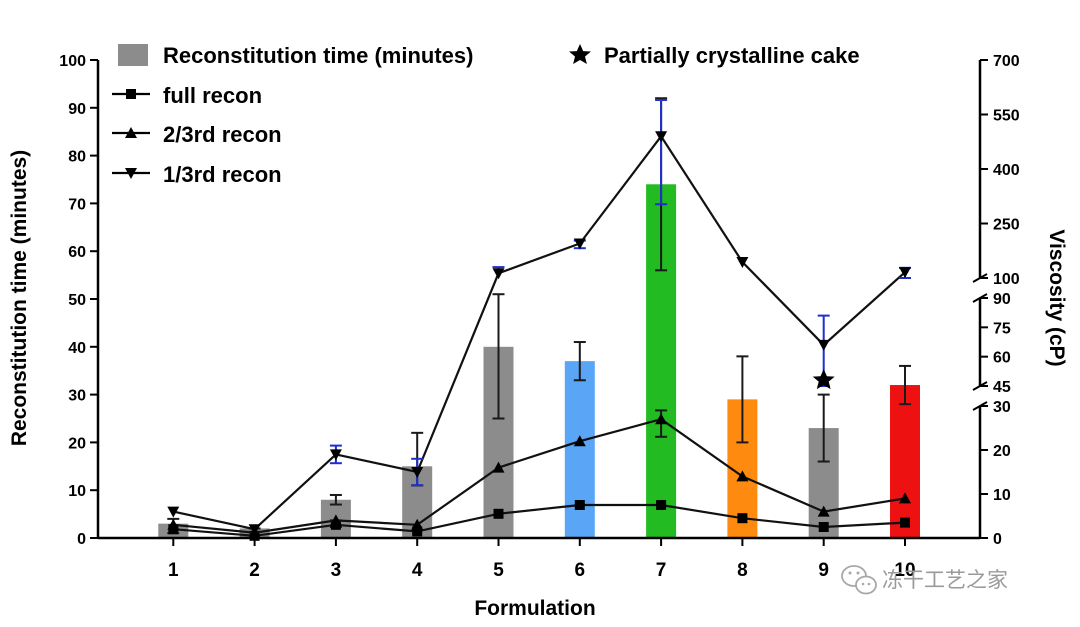 The width and height of the screenshot is (1080, 627). What do you see at coordinates (580, 570) in the screenshot?
I see `x-tick-label-6: 6` at bounding box center [580, 570].